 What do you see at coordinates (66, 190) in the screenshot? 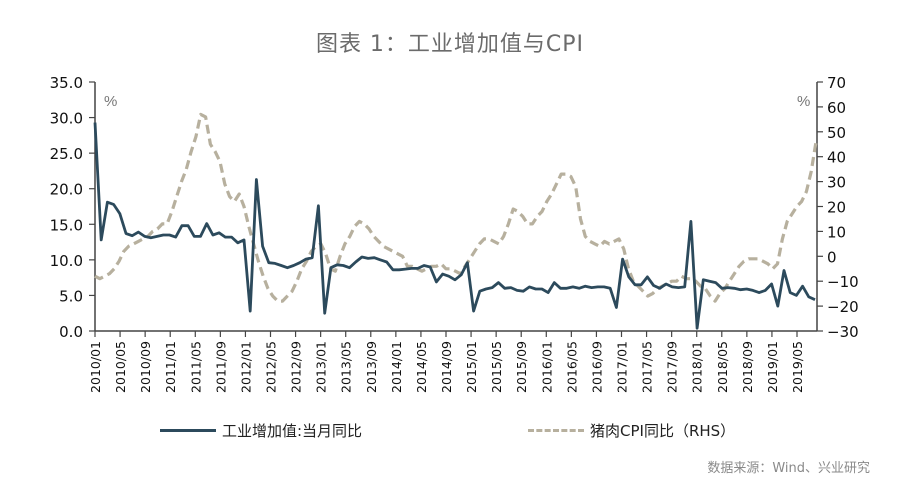
I see `left-tick-label: 20.0` at bounding box center [66, 190].